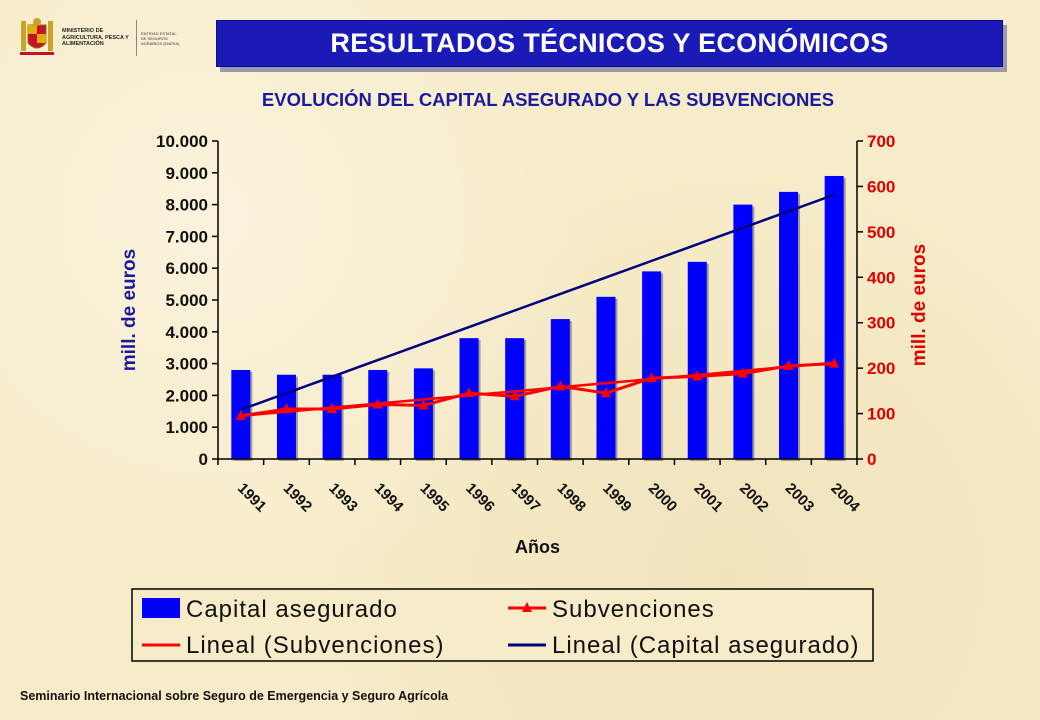 Image resolution: width=1040 pixels, height=720 pixels. Describe the element at coordinates (708, 498) in the screenshot. I see `x-tick-label: 2001` at that location.